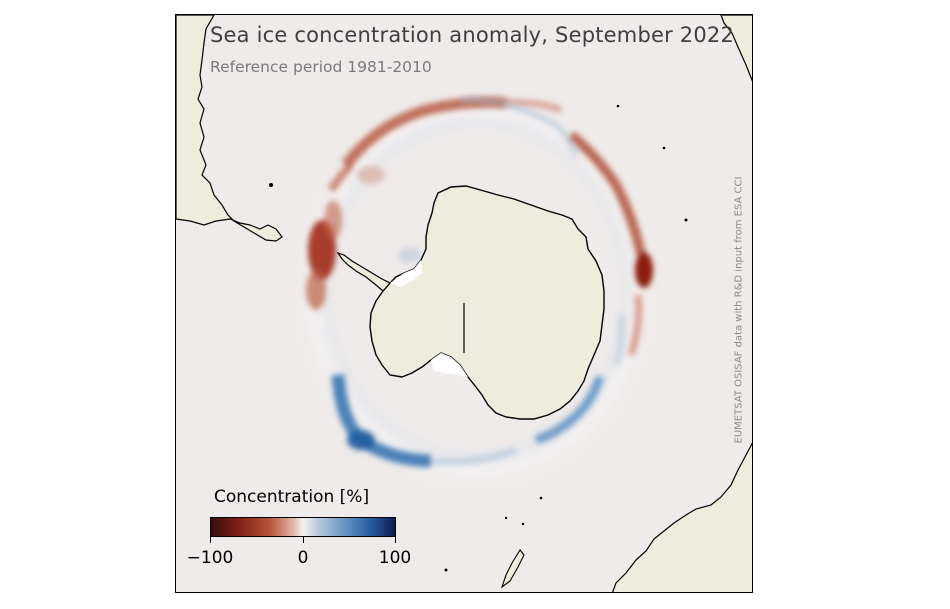 The image size is (950, 609). I want to click on africa-land, so click(736, 48).